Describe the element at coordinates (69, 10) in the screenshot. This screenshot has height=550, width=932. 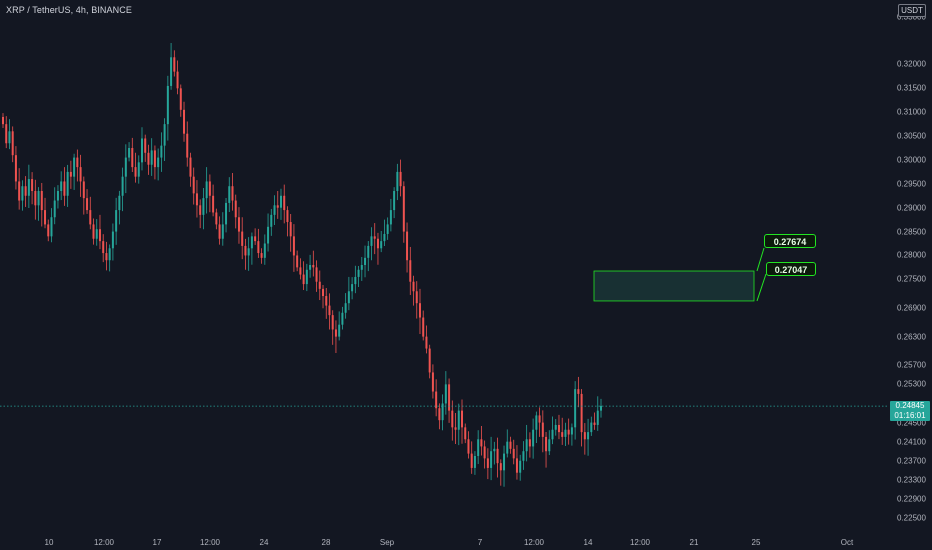
I see `symbol-title: XRP / TetherUS, 4h, BINANCE` at that location.